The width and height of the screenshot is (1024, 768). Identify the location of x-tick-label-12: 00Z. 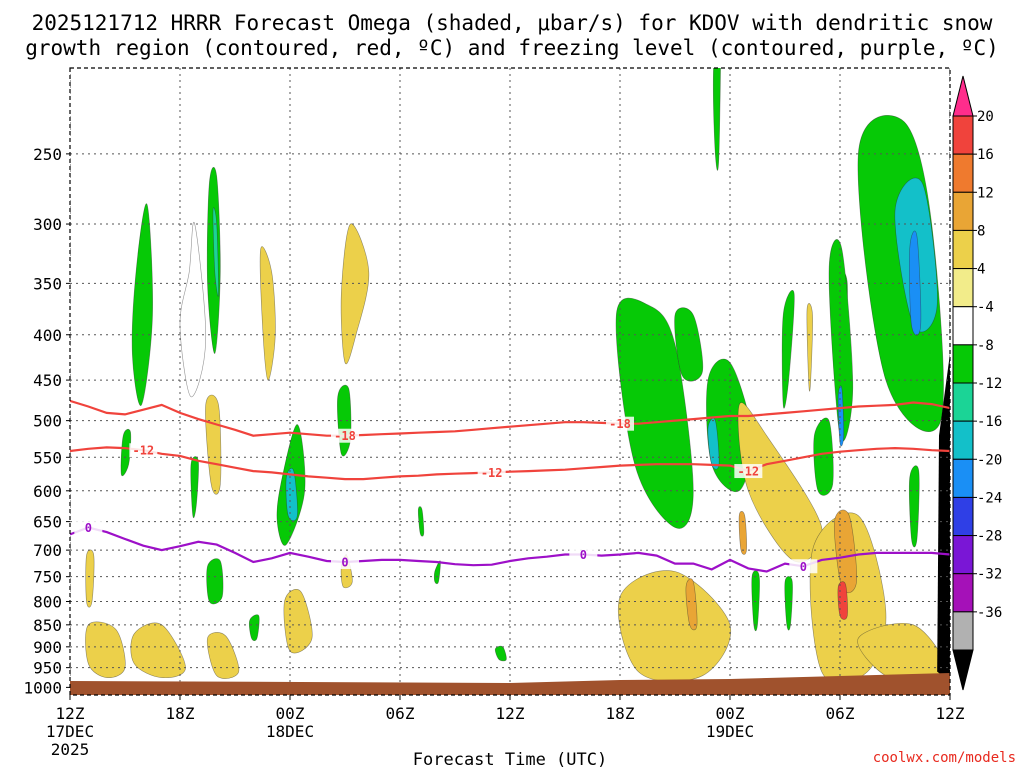
(290, 713).